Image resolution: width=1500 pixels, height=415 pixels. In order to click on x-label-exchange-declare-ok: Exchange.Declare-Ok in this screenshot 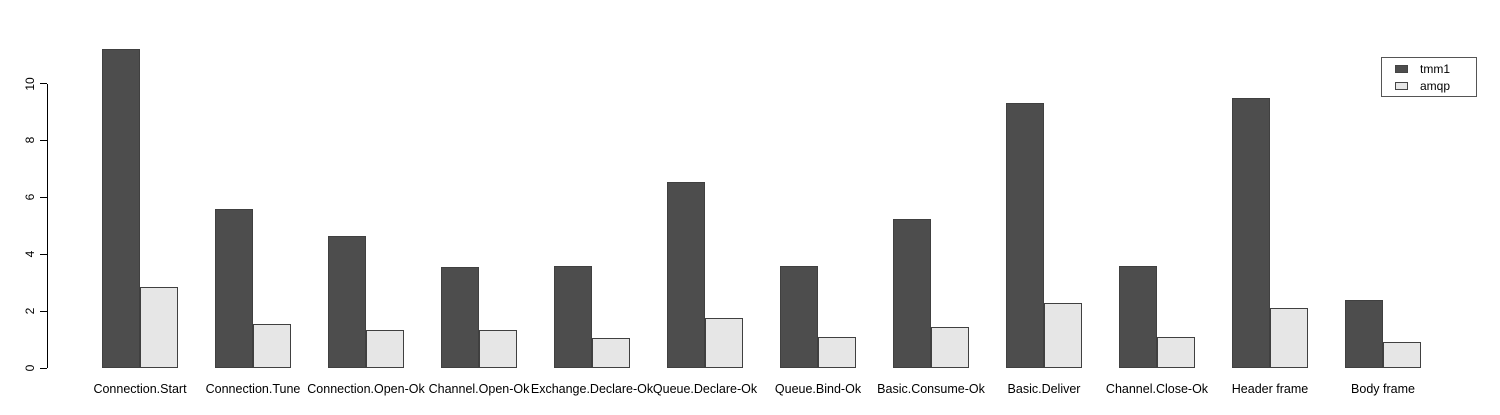, I will do `click(592, 389)`.